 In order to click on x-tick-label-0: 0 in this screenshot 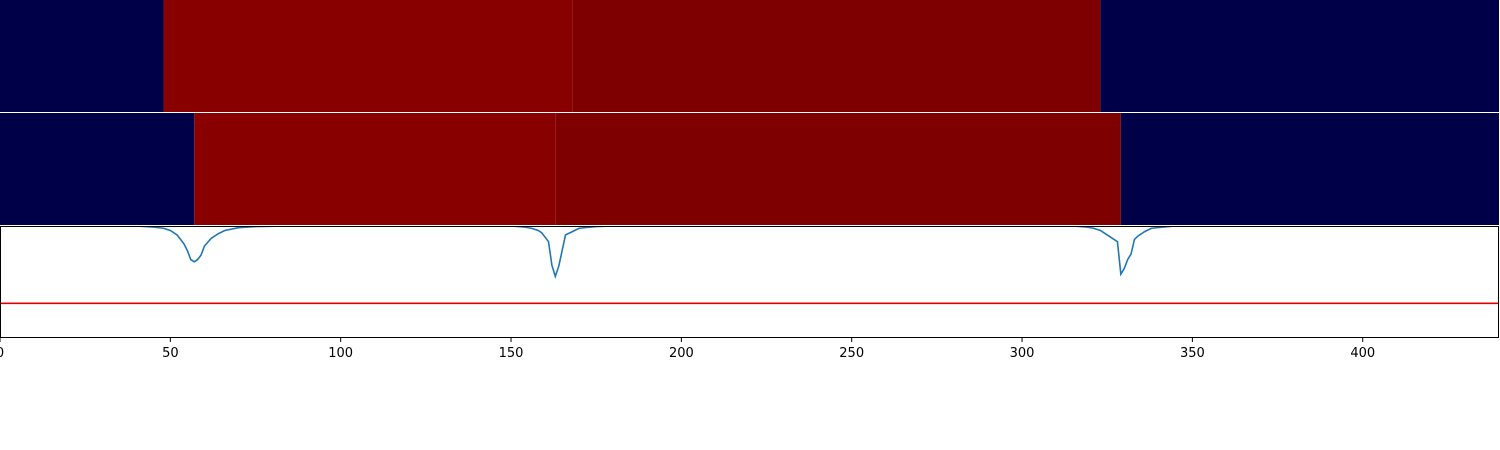, I will do `click(2, 353)`.